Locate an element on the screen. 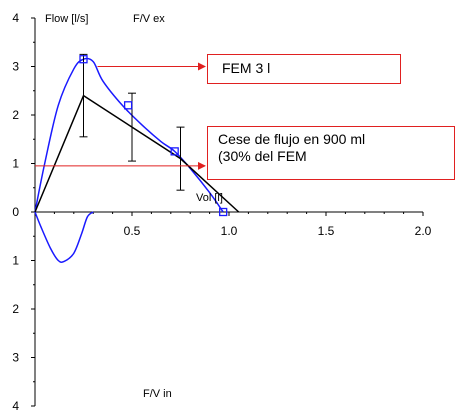 The image size is (460, 412). fem-annotation-box: FEM 3 l is located at coordinates (304, 69).